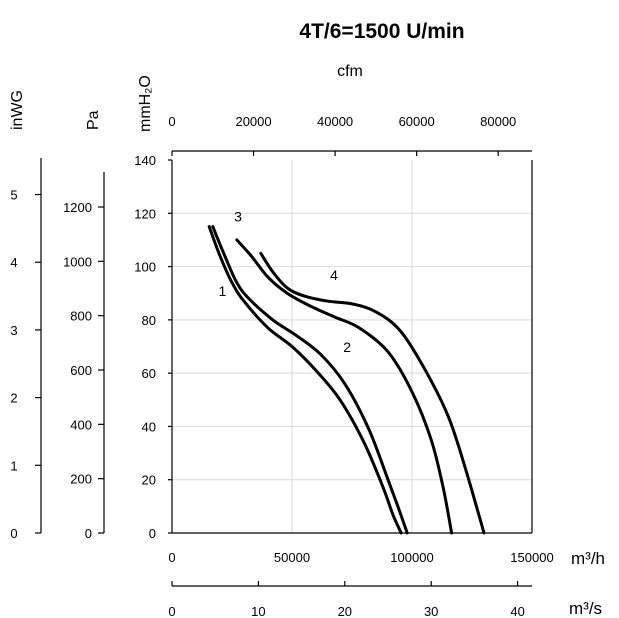 Image resolution: width=619 pixels, height=618 pixels. Describe the element at coordinates (13, 330) in the screenshot. I see `y-tick-label-inwg: 3` at that location.